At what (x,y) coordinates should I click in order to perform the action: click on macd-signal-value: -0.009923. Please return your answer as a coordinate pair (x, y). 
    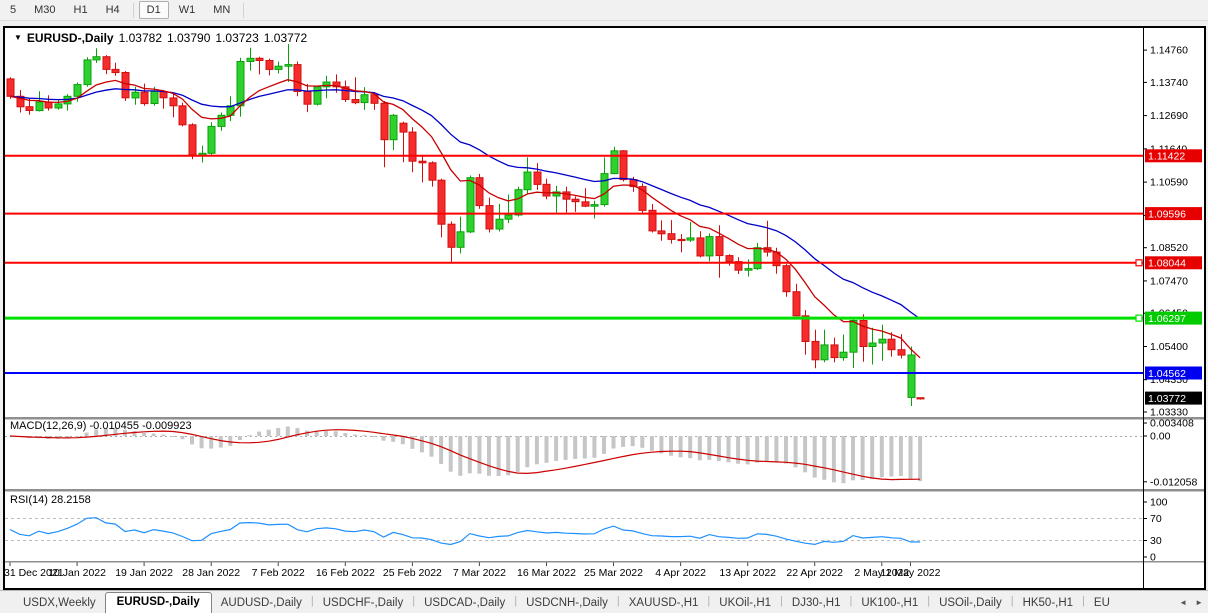
    Looking at the image, I should click on (167, 426).